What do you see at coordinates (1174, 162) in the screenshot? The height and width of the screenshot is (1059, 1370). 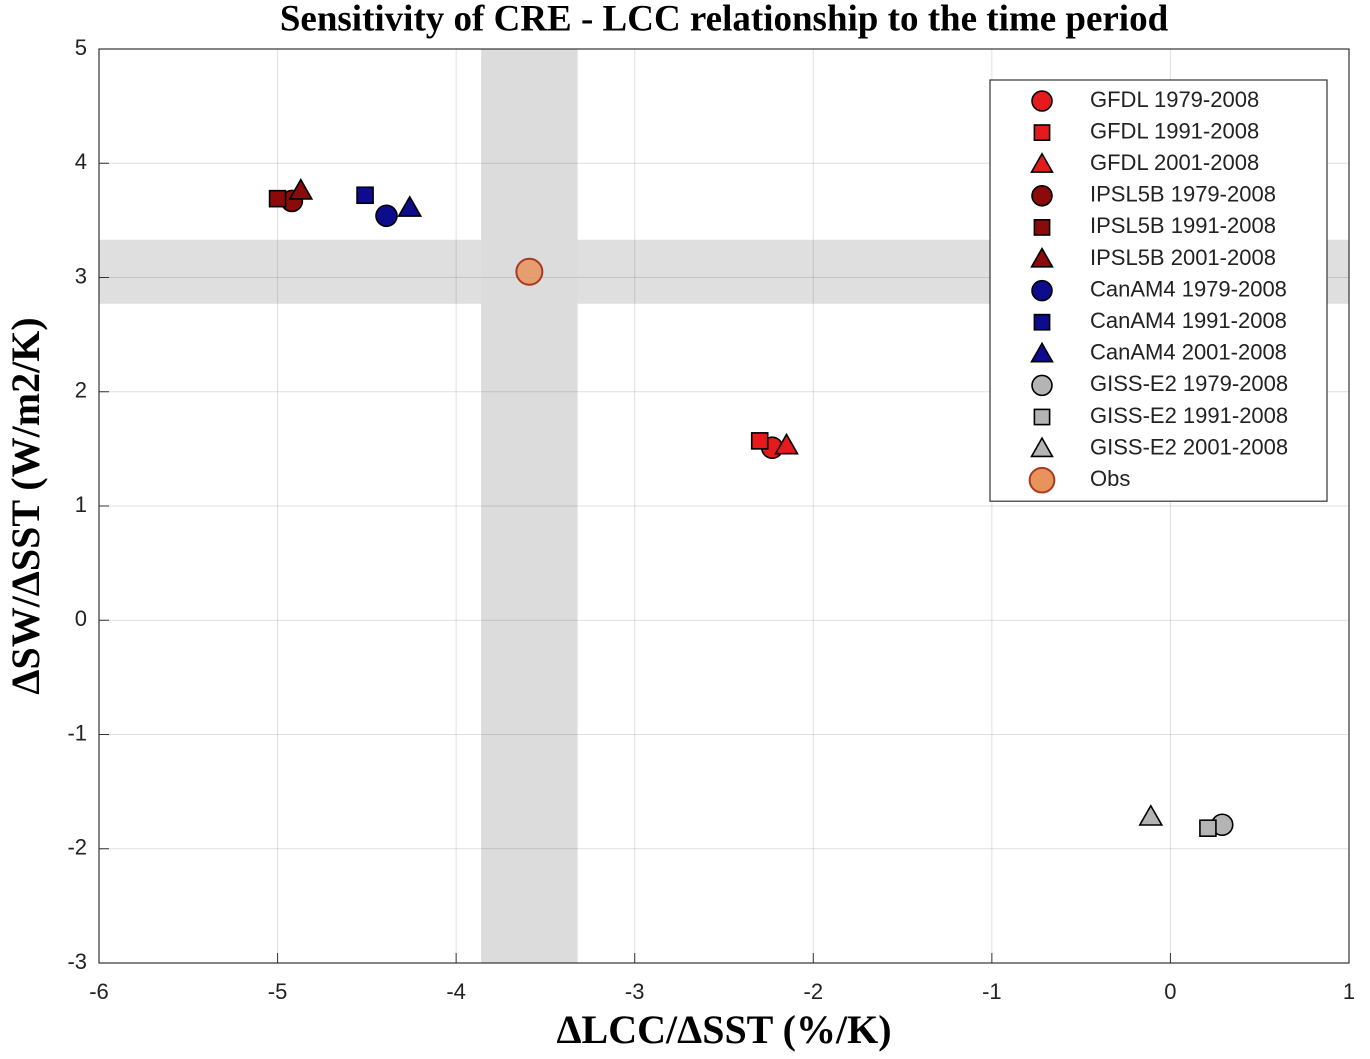 I see `legend-label: GFDL 2001-2008` at bounding box center [1174, 162].